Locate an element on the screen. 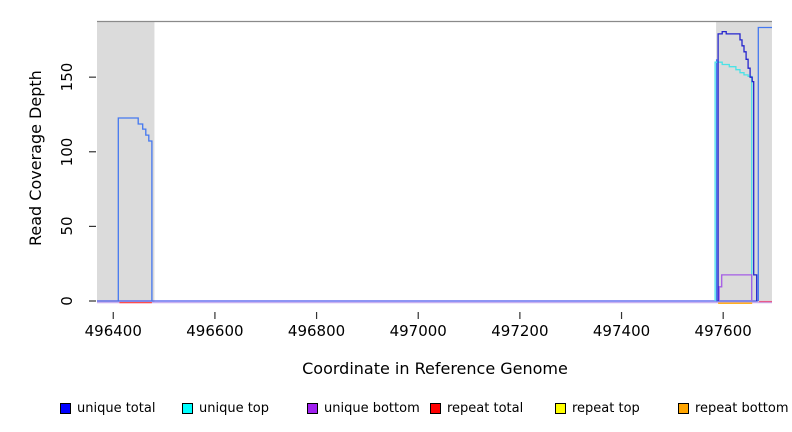  x-tick-label: 497200 is located at coordinates (520, 331).